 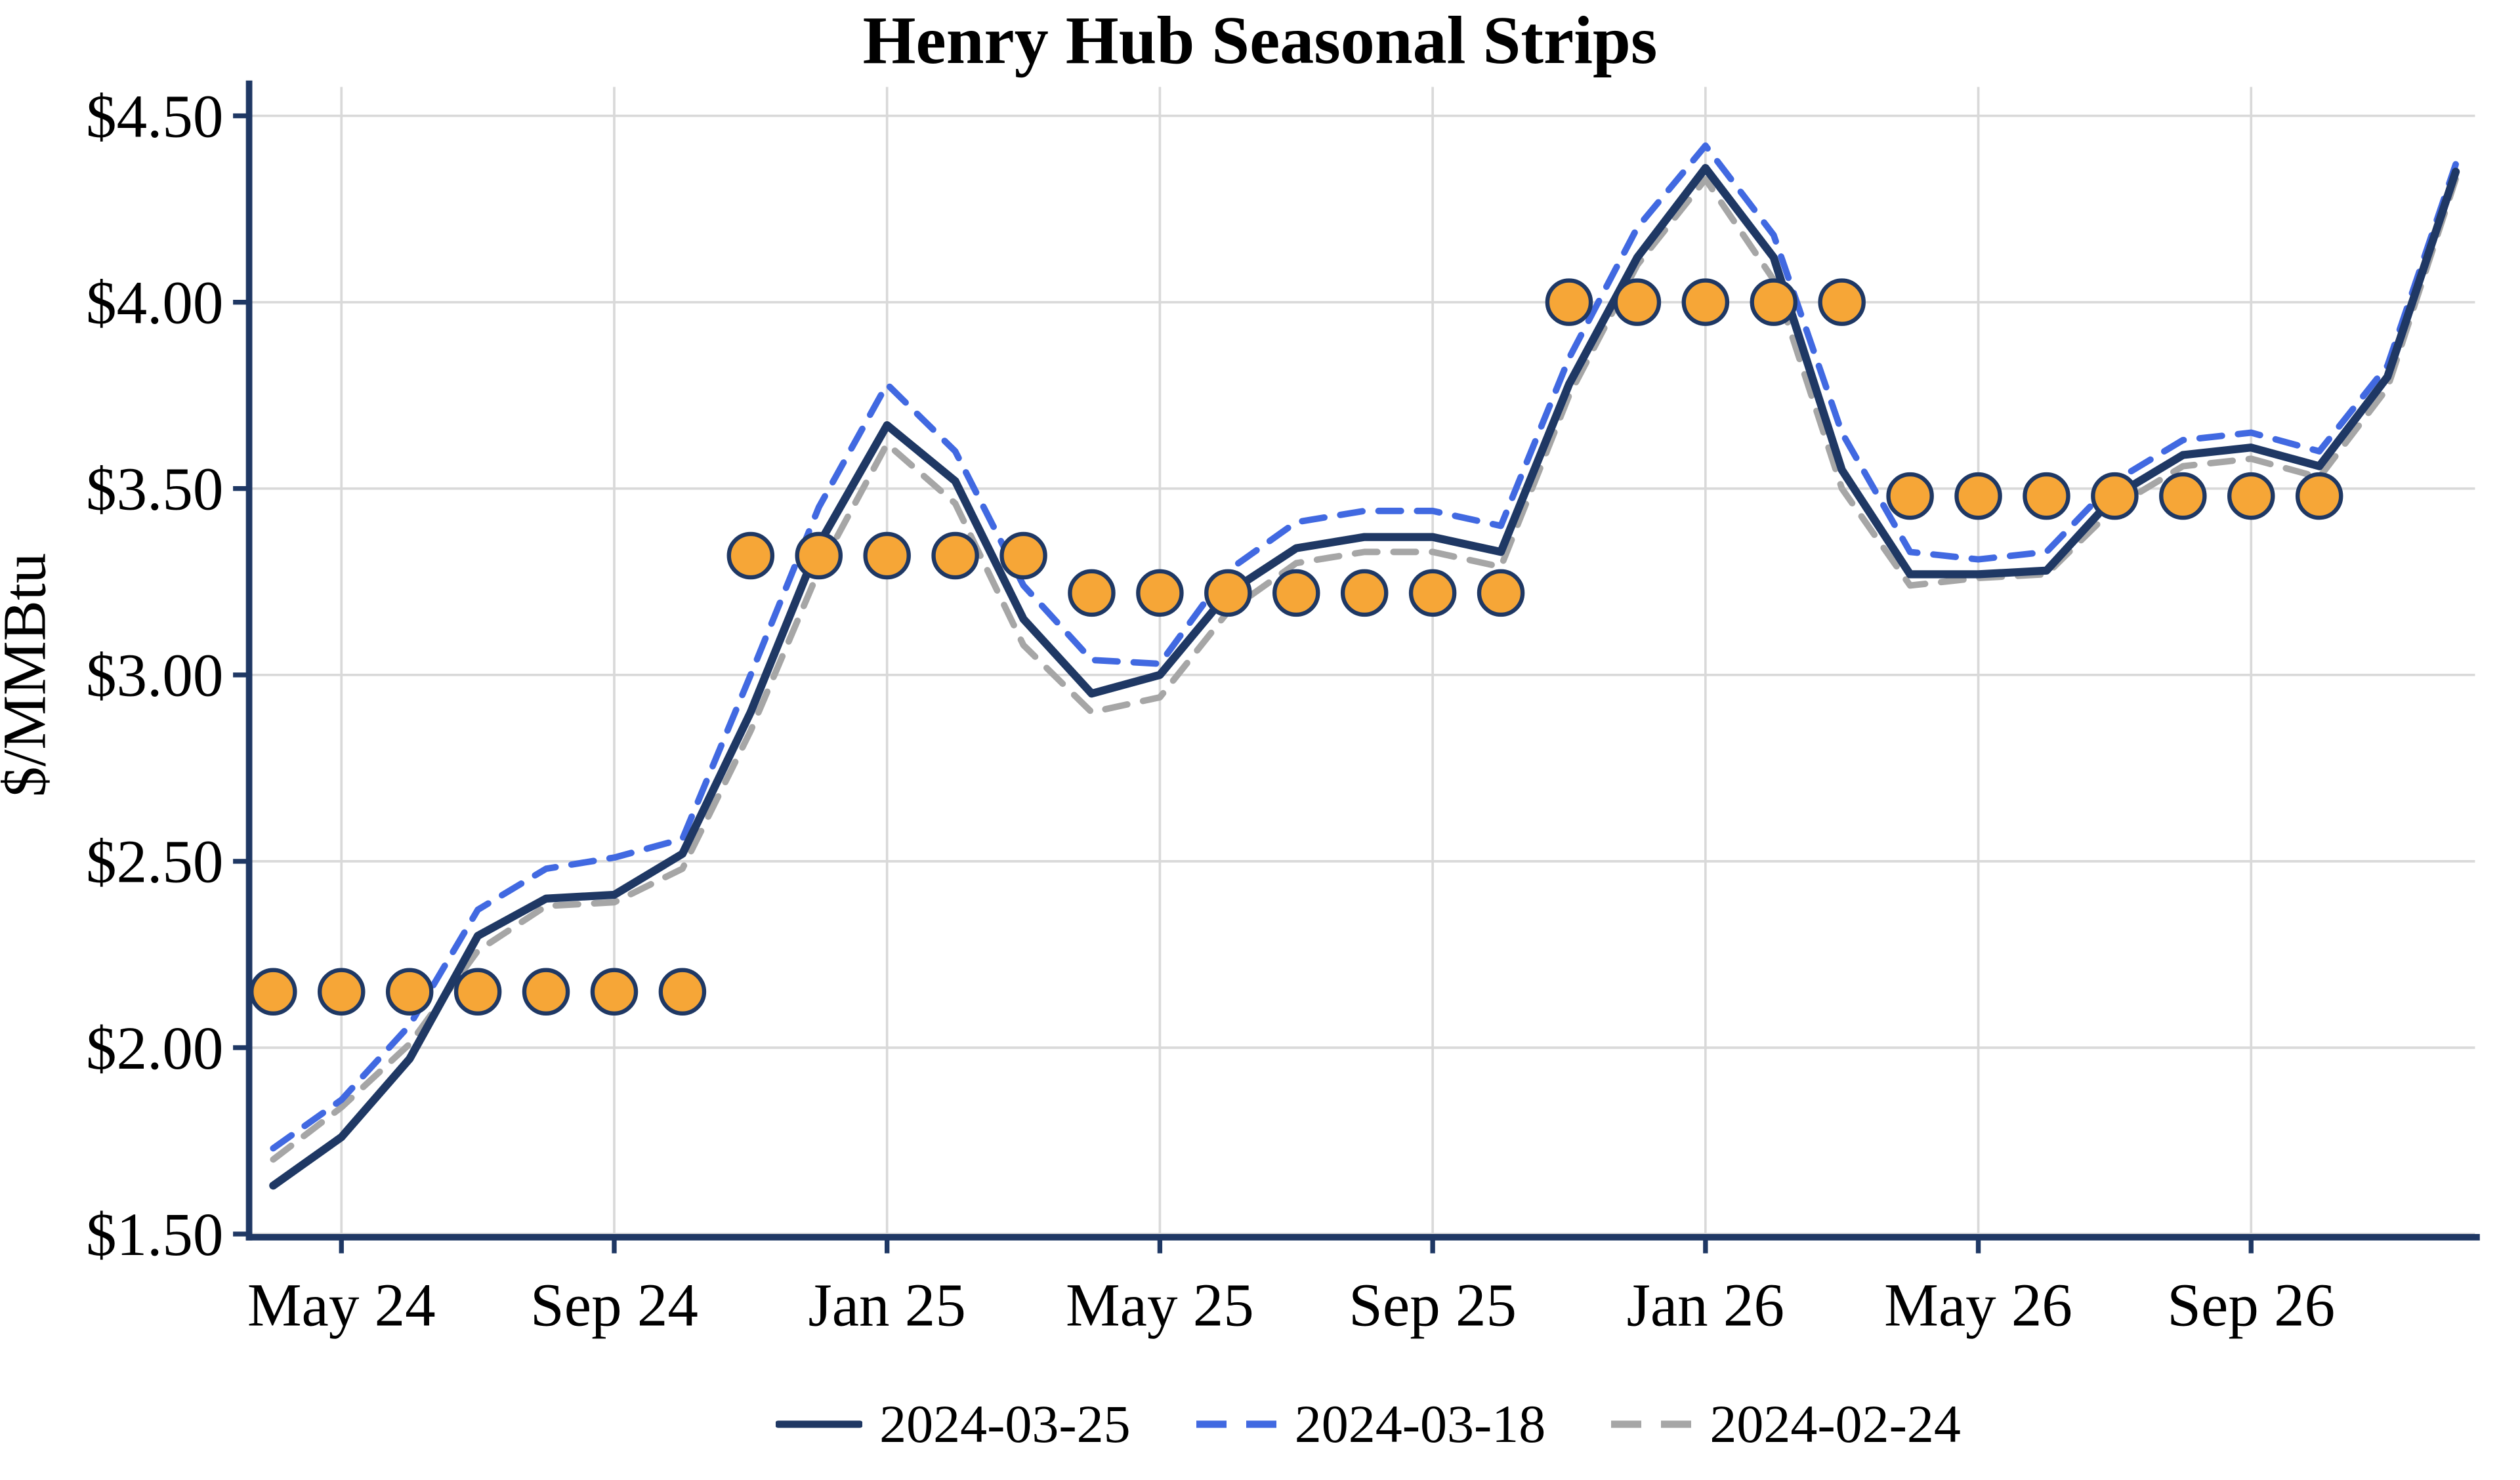 I want to click on legend: 2024-03-25 2024-03-18 2024-02-24, so click(x=1368, y=1424).